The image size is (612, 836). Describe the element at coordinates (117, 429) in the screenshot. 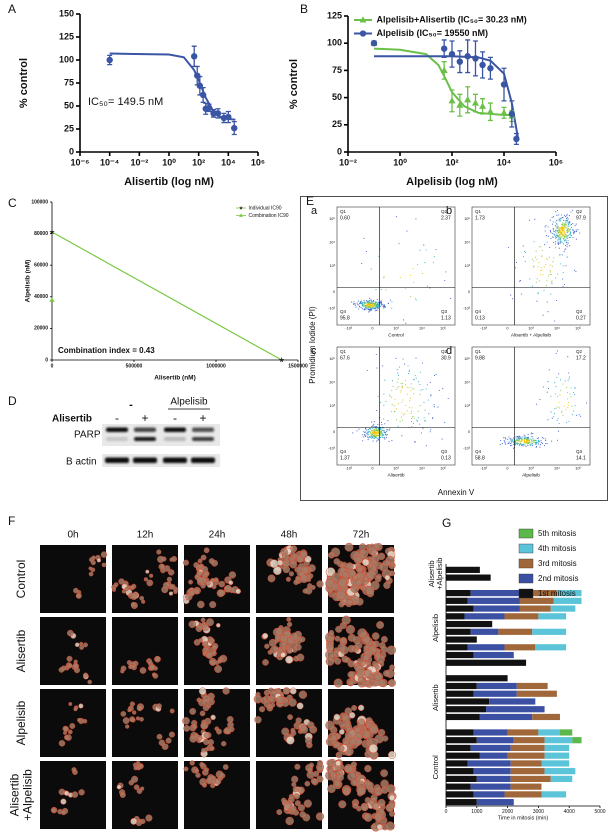

I see `band` at that location.